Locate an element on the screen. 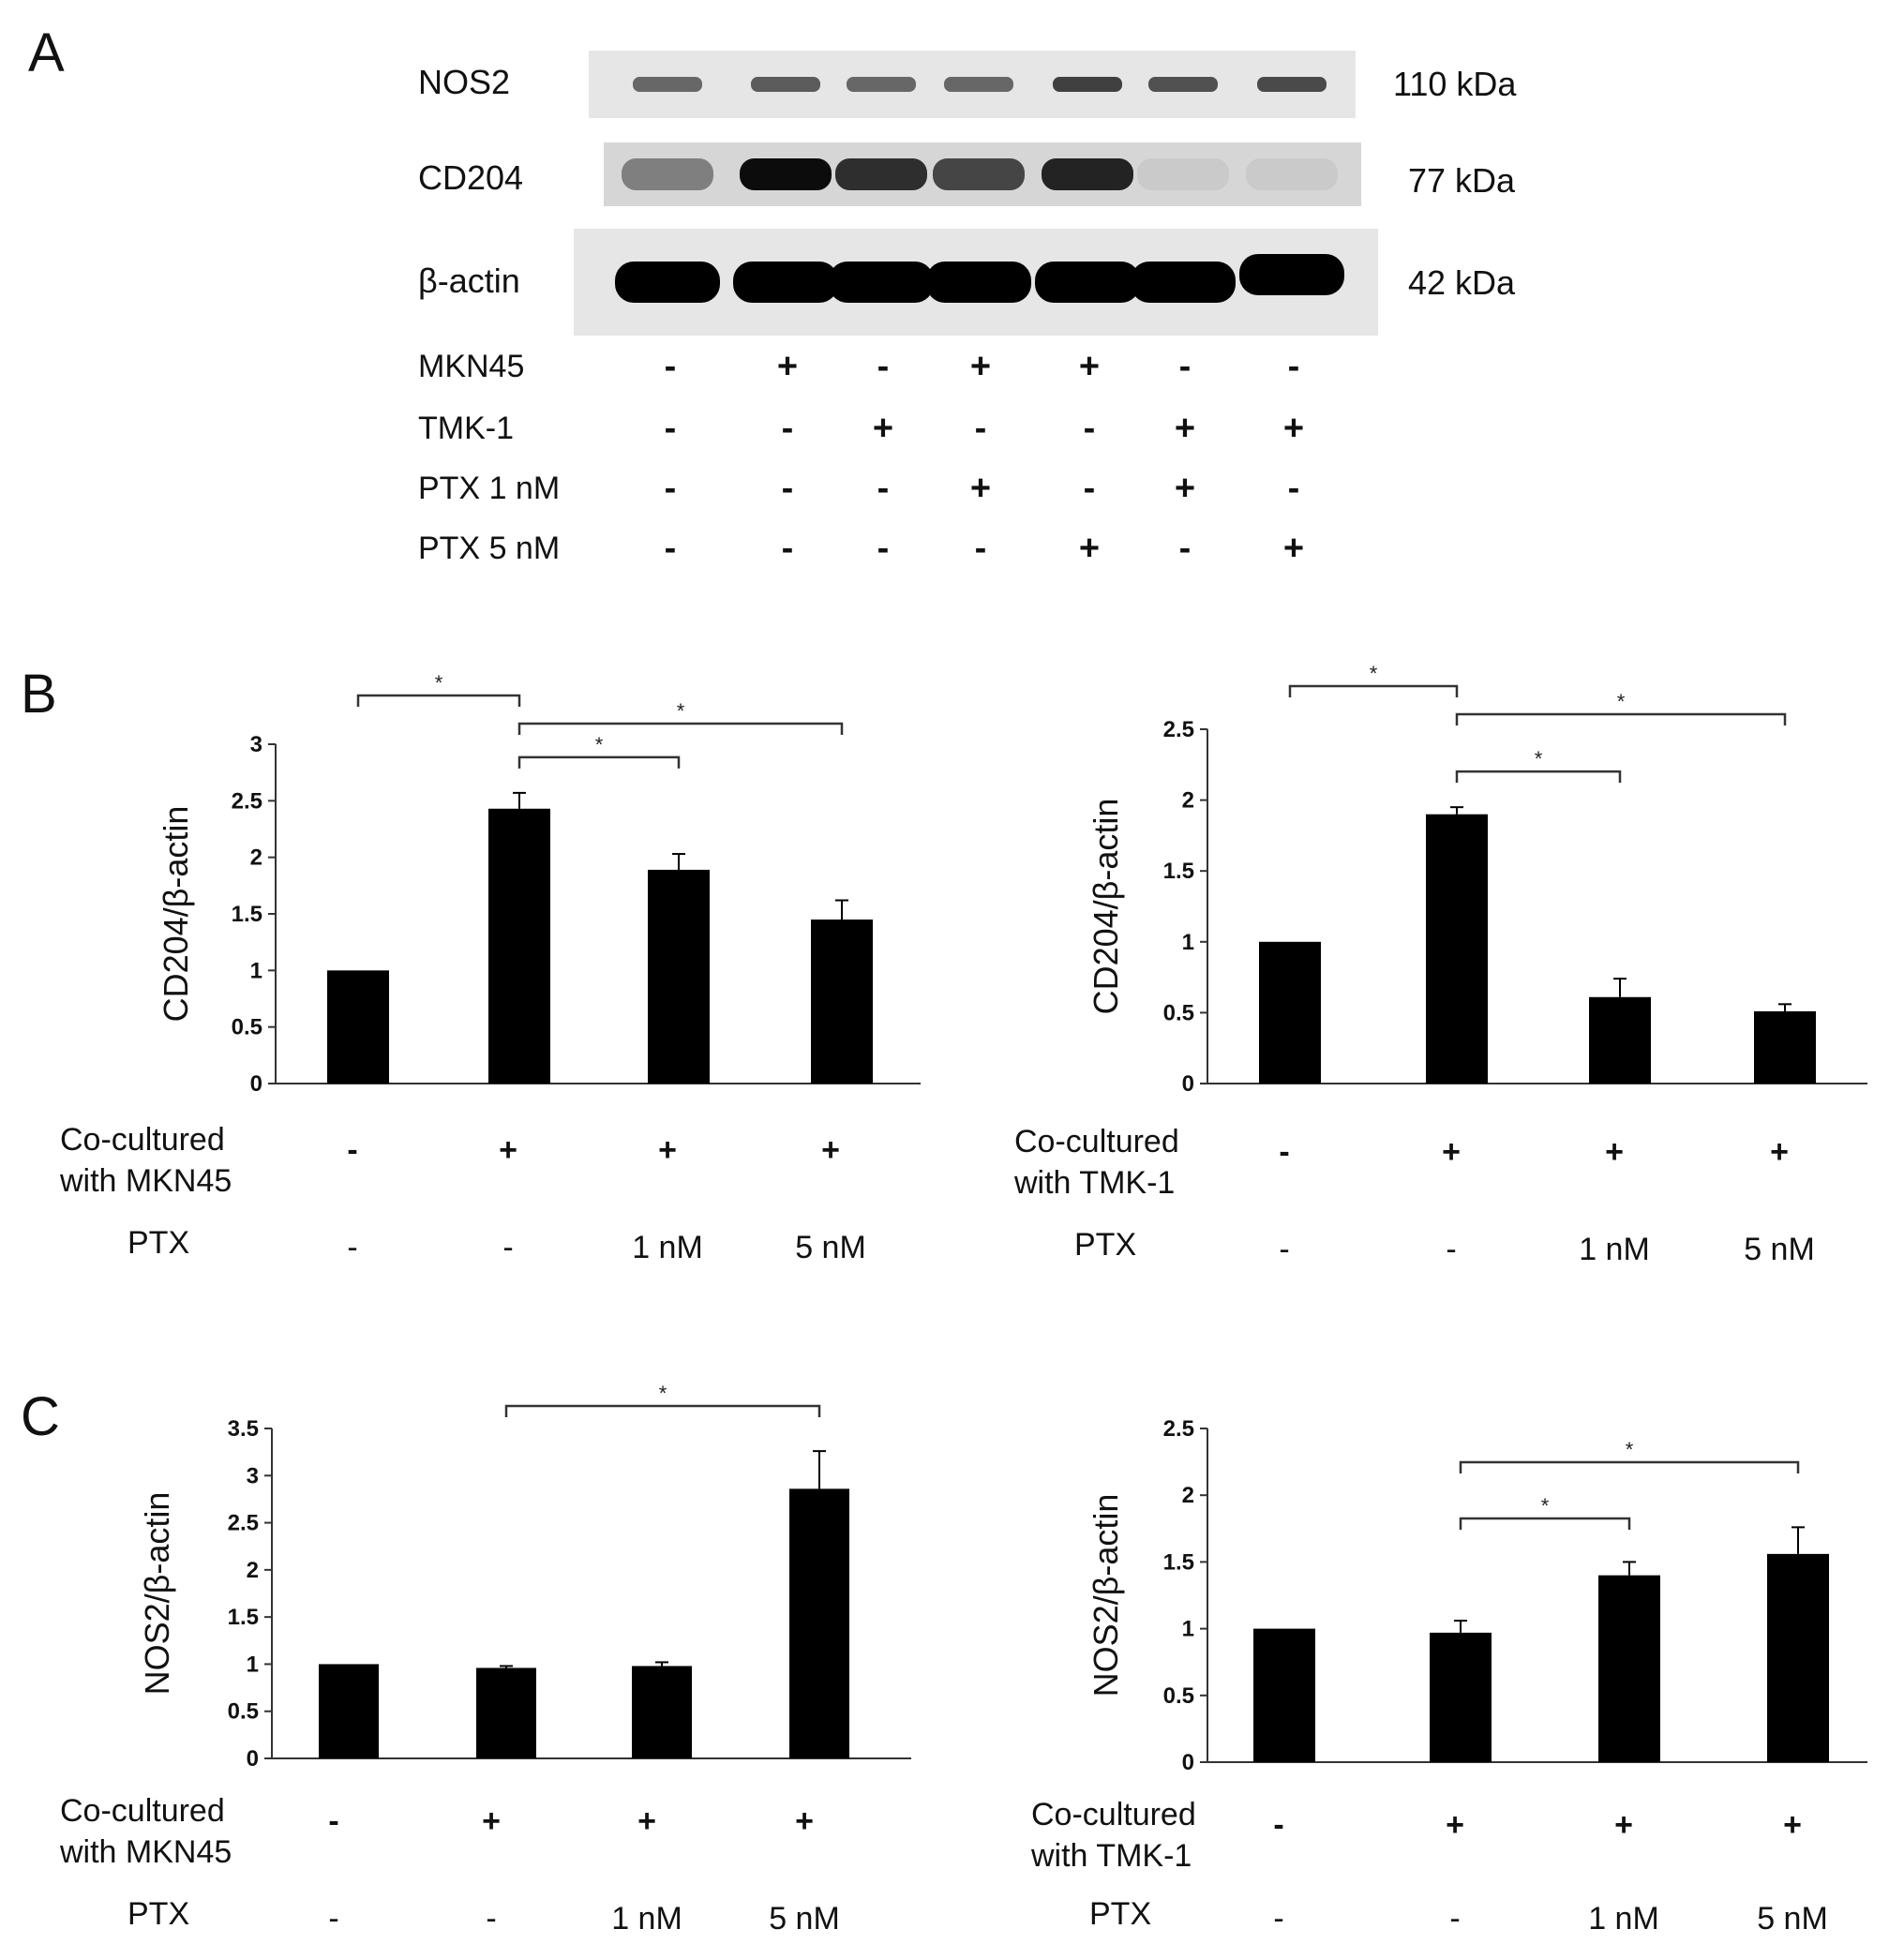 Image resolution: width=1904 pixels, height=1944 pixels. blot-sign-row2-lane1: - is located at coordinates (670, 429).